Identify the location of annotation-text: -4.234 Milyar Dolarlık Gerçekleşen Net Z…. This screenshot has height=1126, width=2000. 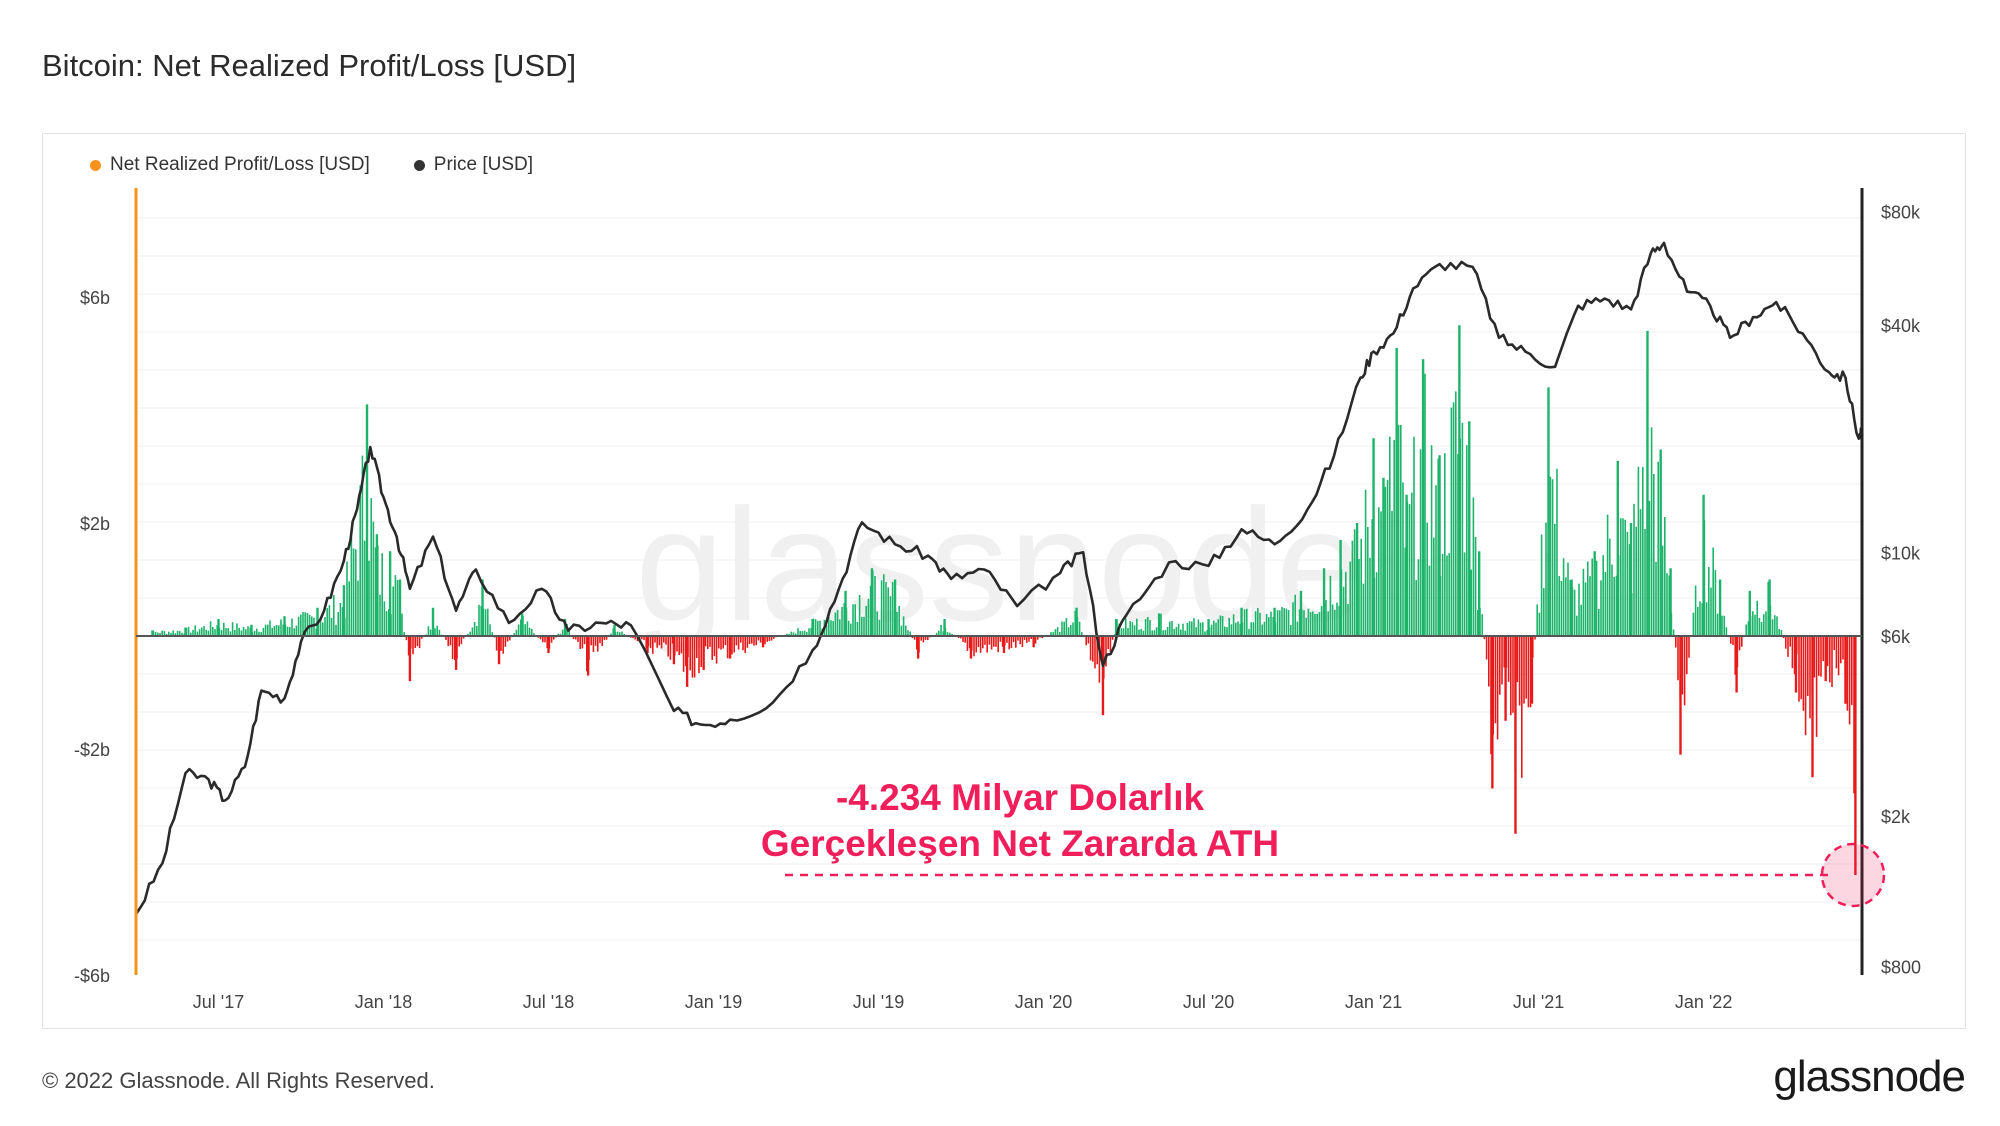
(1020, 821).